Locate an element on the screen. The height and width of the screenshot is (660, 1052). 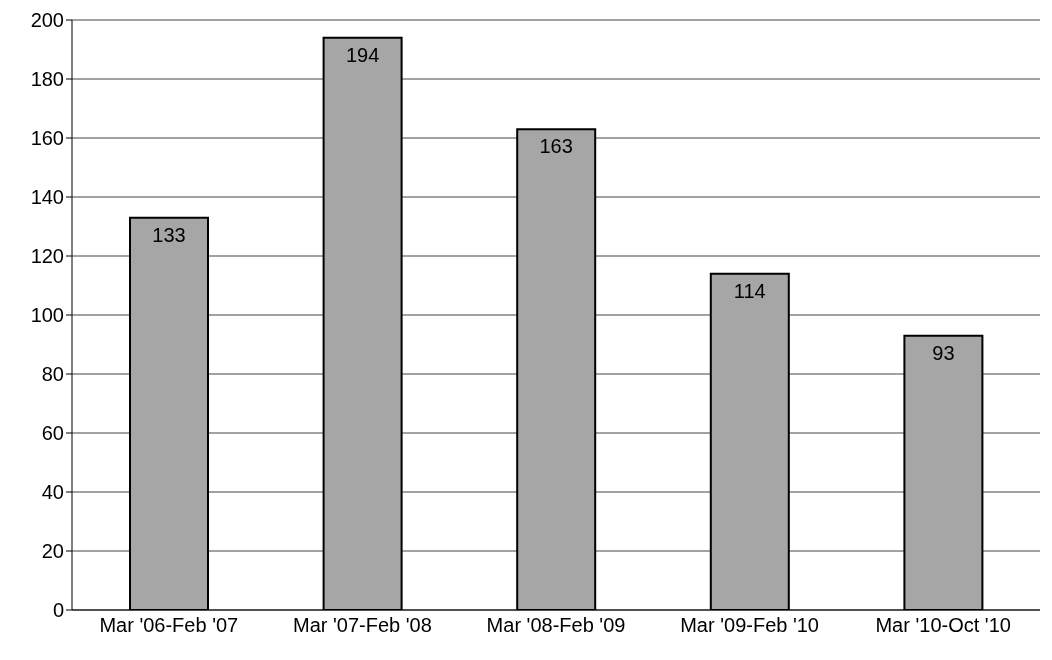
data-label: 114 is located at coordinates (749, 290).